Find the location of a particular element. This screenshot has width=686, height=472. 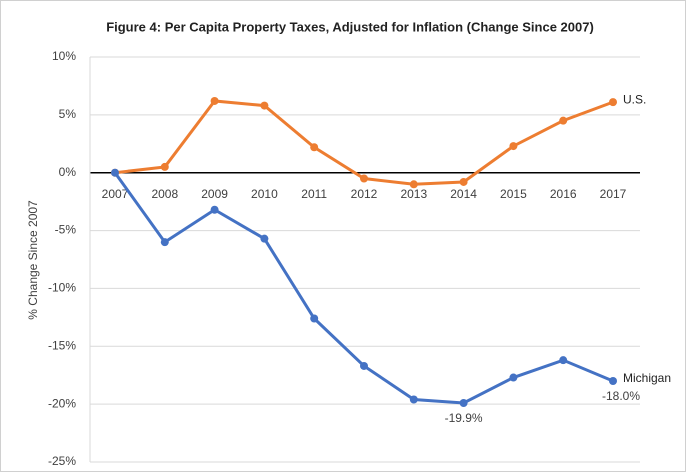

y-tick-label: 5% is located at coordinates (68, 114).